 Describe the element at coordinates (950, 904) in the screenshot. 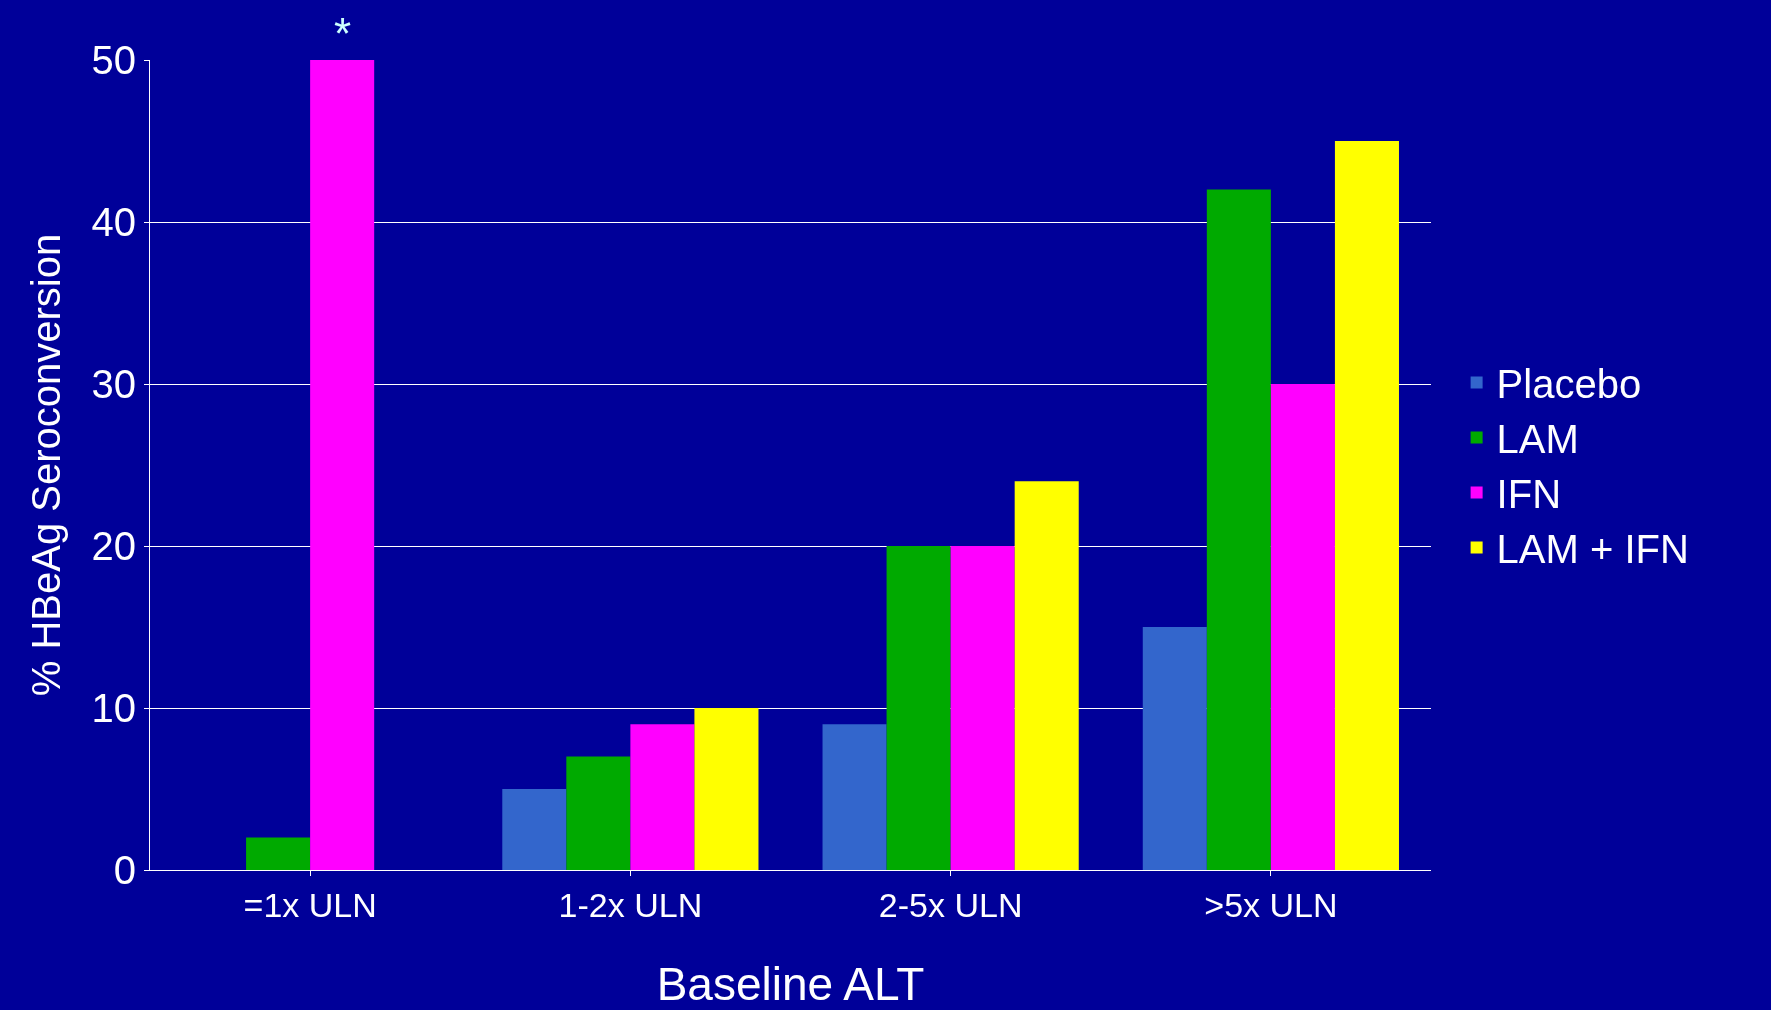

I see `x-tick-label: 2-5x ULN` at that location.